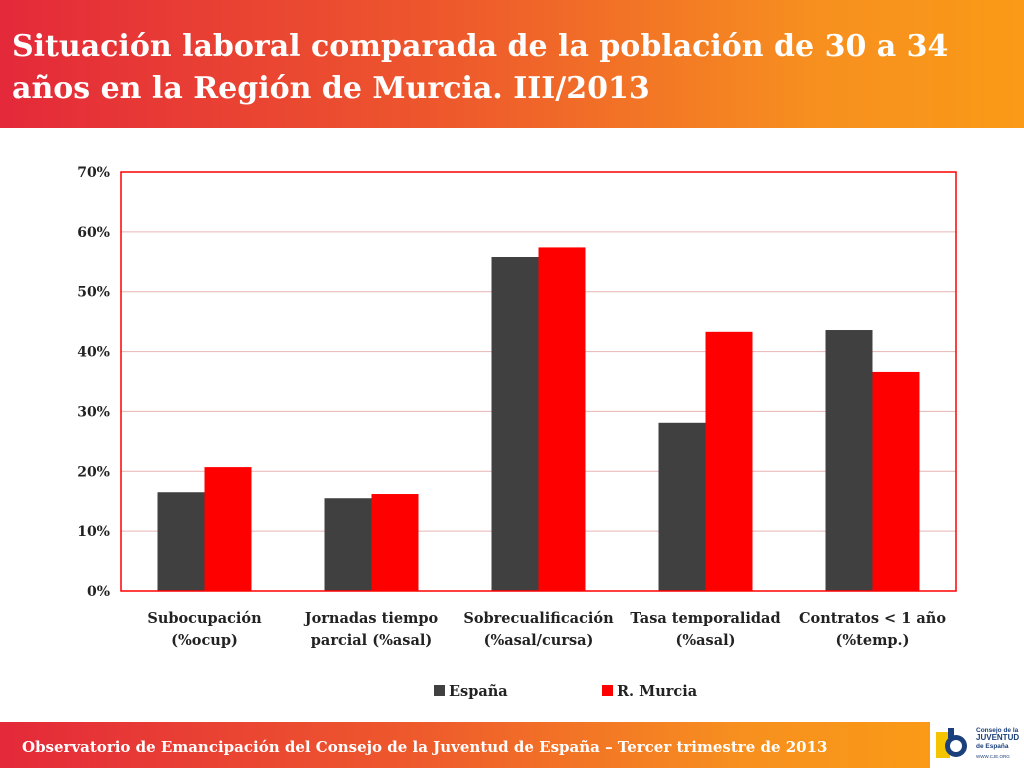  Describe the element at coordinates (371, 618) in the screenshot. I see `x-category-label: Jornadas tiempo` at that location.